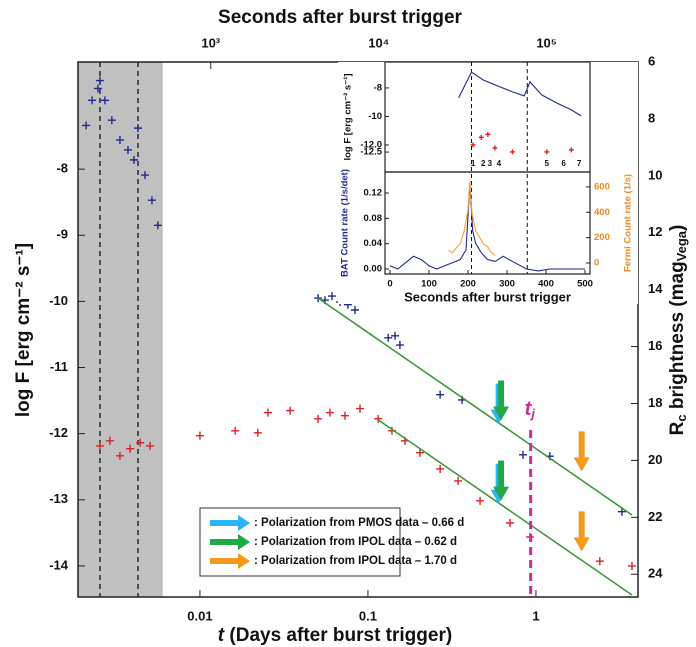  I want to click on x-tick-label: 0.1, so click(368, 615).